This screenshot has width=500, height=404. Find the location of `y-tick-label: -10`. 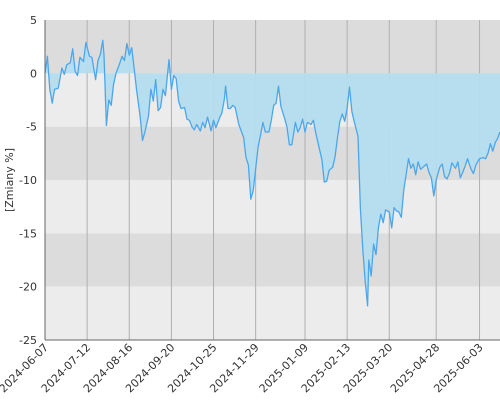

y-tick-label: -10 is located at coordinates (28, 180).